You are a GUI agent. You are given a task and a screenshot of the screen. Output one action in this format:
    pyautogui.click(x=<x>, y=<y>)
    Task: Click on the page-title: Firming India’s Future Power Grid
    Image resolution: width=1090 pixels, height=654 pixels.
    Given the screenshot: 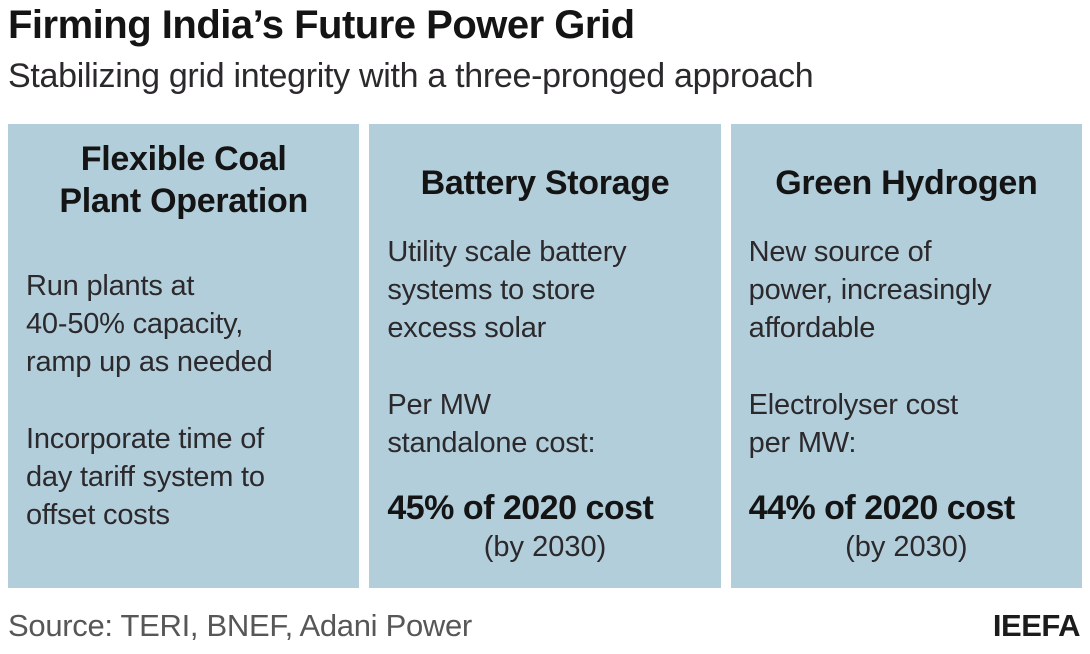 What is the action you would take?
    pyautogui.click(x=321, y=25)
    